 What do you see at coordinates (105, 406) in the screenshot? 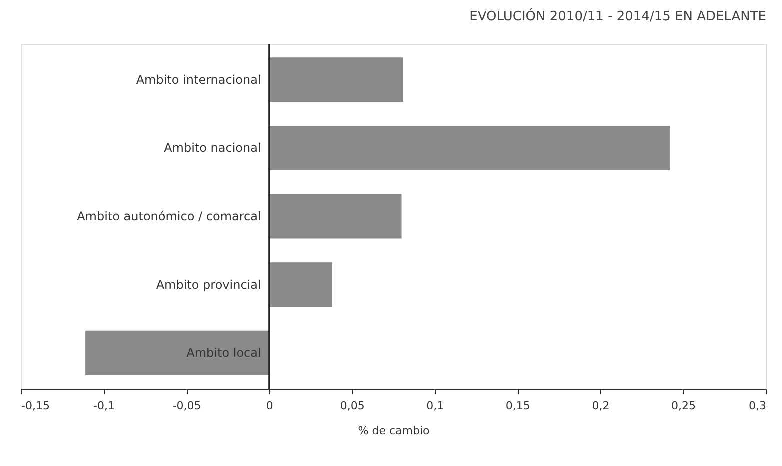
I see `x-tick-label: -0,1` at bounding box center [105, 406].